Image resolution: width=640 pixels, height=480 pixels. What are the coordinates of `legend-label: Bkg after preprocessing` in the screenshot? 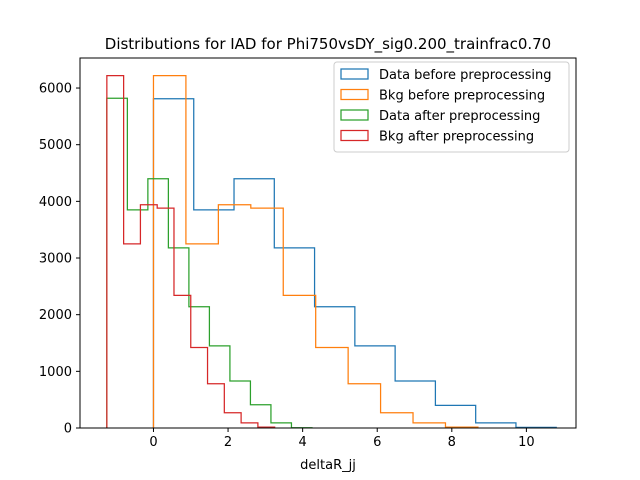 It's located at (456, 137).